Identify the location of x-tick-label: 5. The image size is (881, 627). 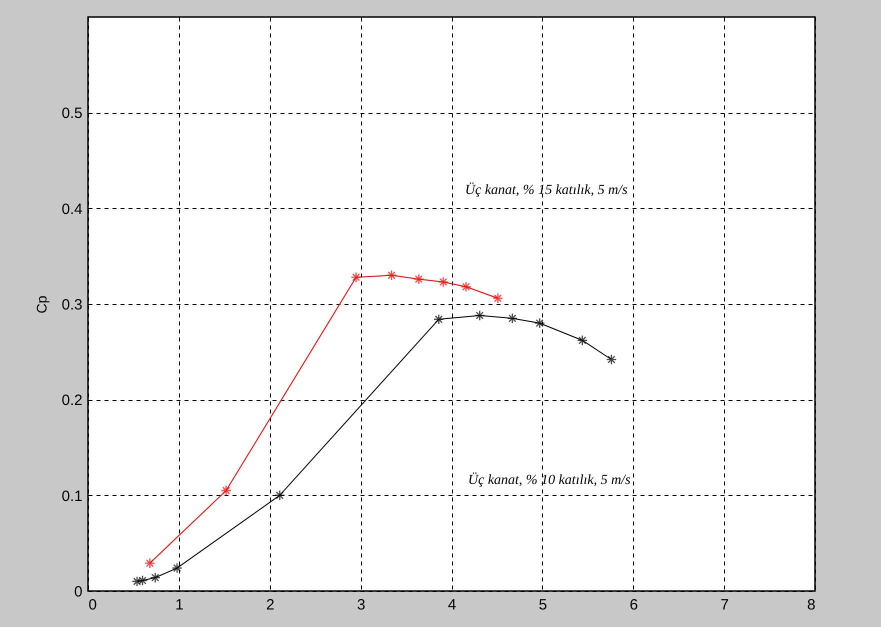
(543, 605).